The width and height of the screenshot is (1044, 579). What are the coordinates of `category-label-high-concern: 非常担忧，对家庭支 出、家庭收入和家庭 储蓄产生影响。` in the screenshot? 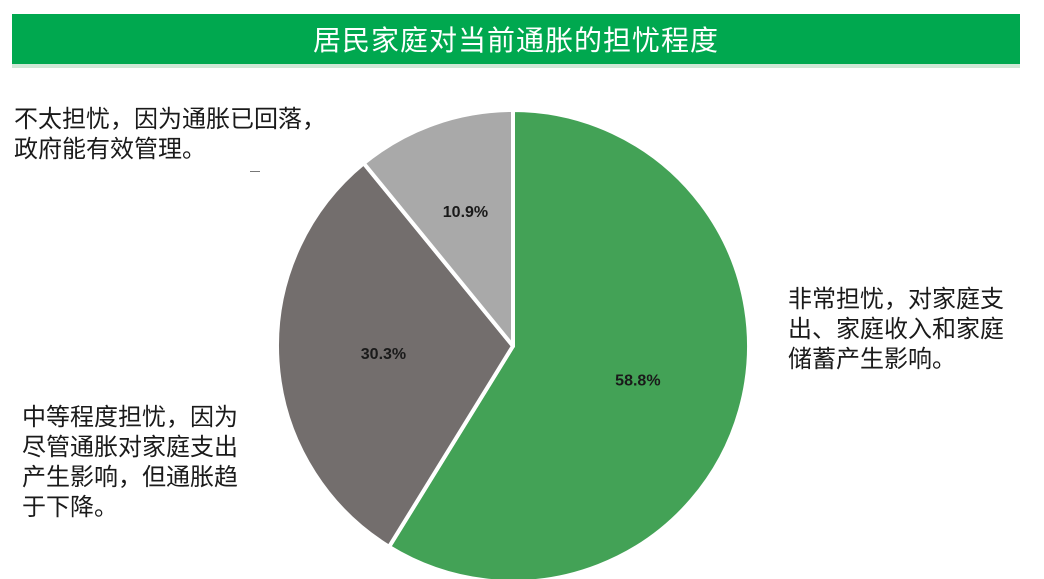 It's located at (896, 329).